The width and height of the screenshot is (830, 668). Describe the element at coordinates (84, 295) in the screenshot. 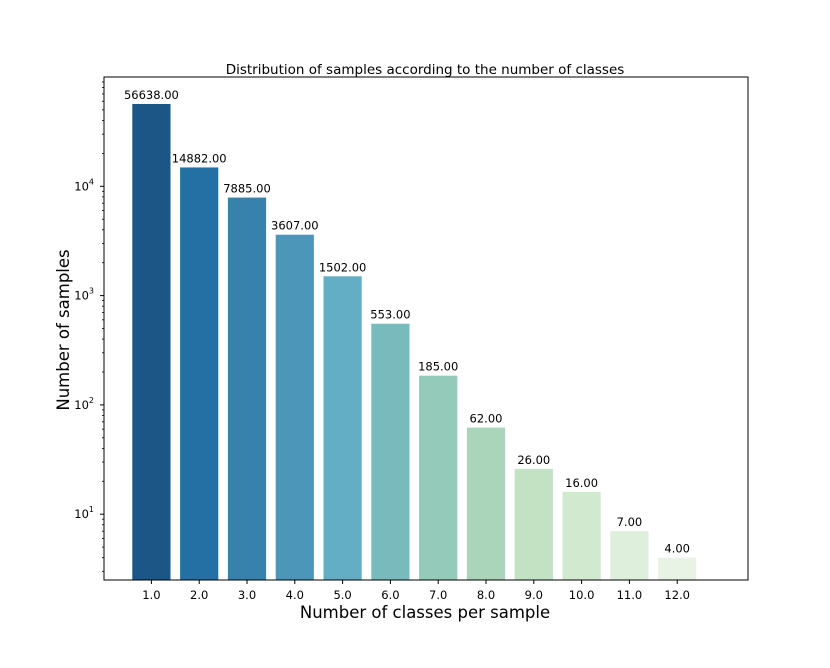

I see `y-tick-label: 10³` at that location.